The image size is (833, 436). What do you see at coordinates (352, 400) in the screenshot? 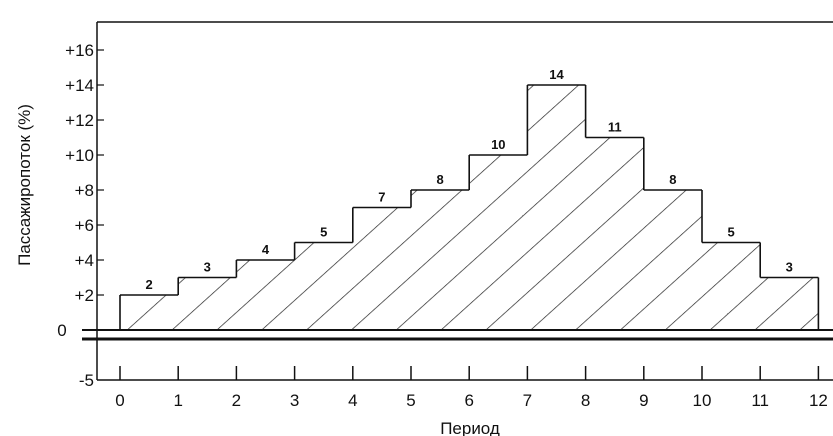
I see `x-tick-label: 4` at bounding box center [352, 400].